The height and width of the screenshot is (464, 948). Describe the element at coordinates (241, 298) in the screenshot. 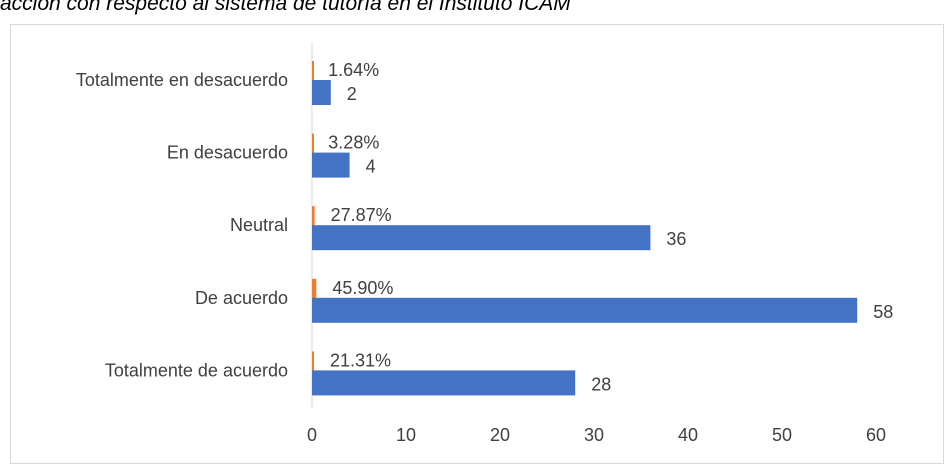

I see `category-label-3: De acuerdo` at that location.